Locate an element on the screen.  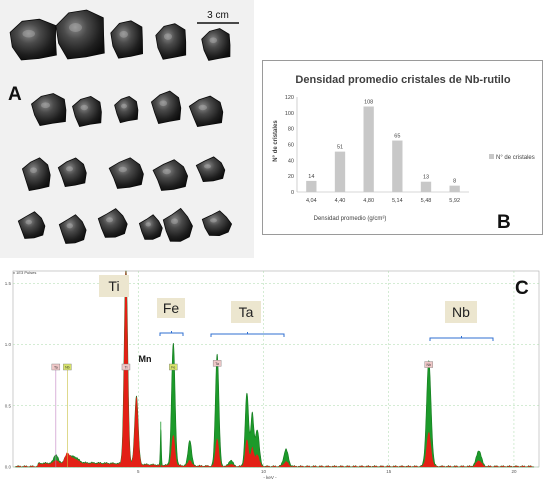
marker-label: Ti is located at coordinates (126, 368).